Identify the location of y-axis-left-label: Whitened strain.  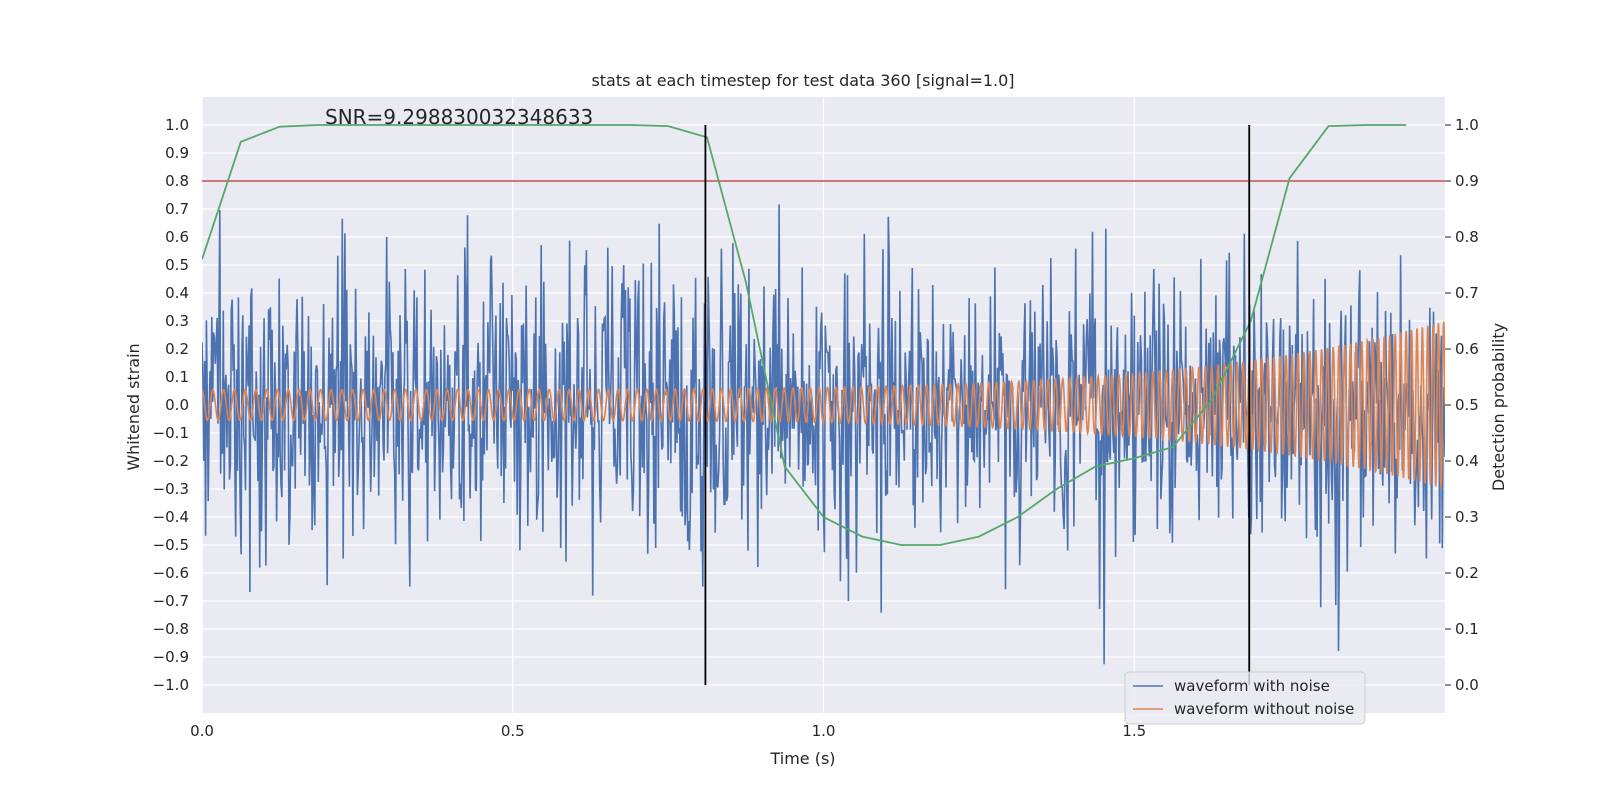
(133, 406).